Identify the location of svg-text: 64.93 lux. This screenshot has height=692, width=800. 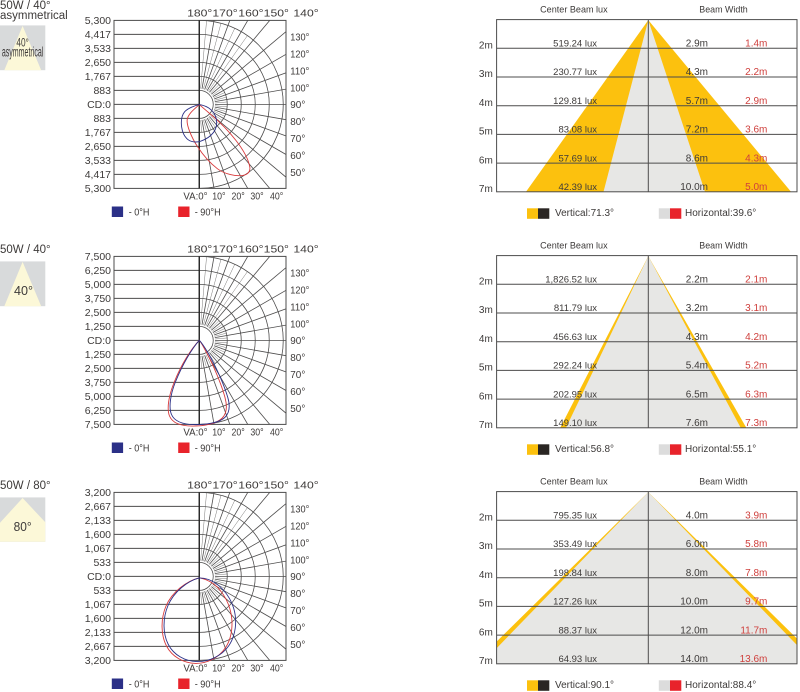
(577, 659).